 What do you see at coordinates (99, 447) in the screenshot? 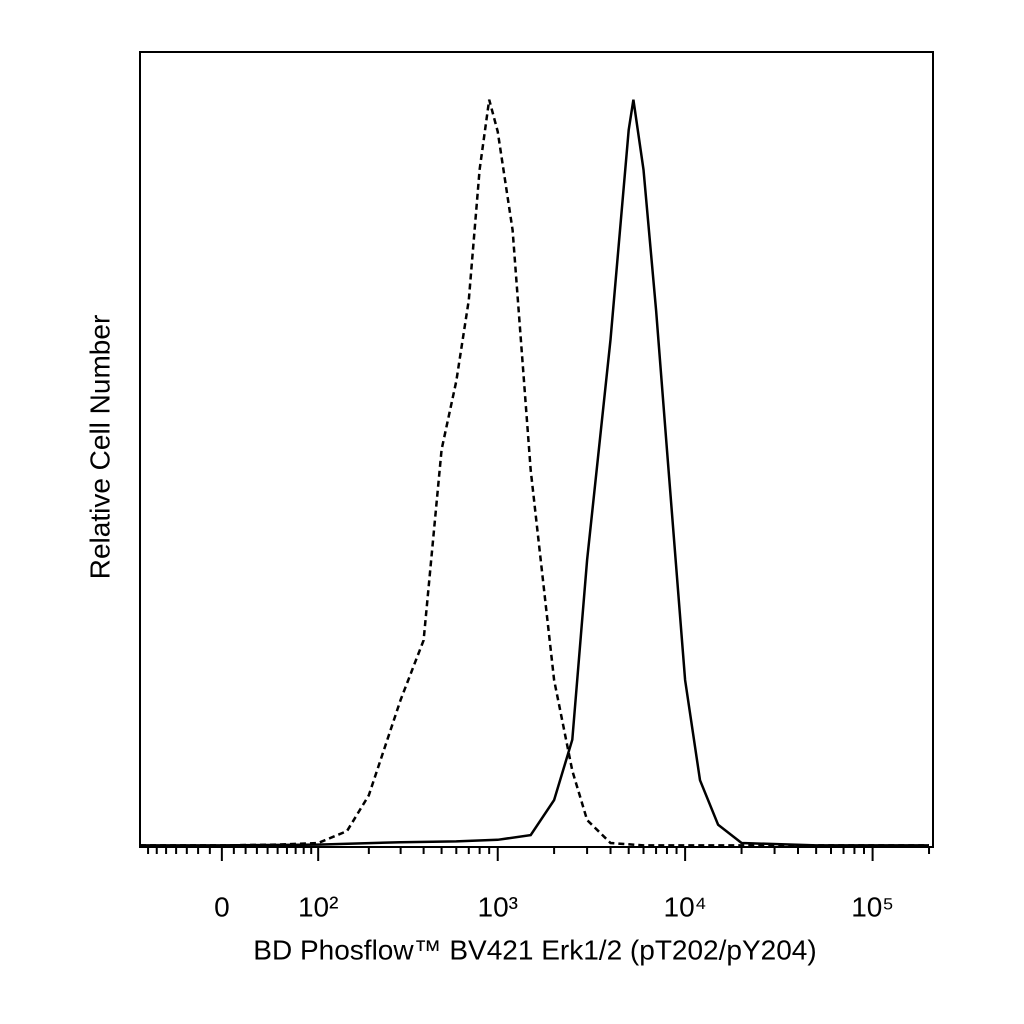
I see `y-axis-label: Relative Cell Number` at bounding box center [99, 447].